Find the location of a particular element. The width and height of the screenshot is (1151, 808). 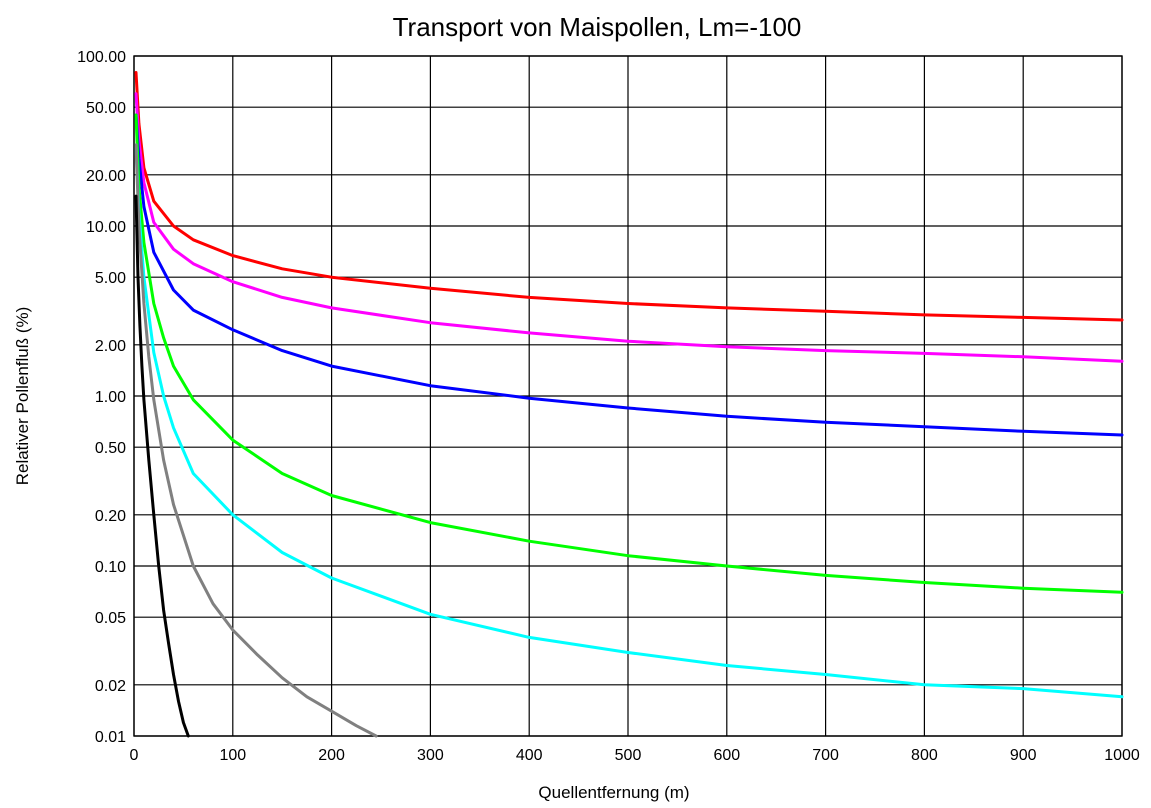

y-tick-label: 0.02 is located at coordinates (110, 686).